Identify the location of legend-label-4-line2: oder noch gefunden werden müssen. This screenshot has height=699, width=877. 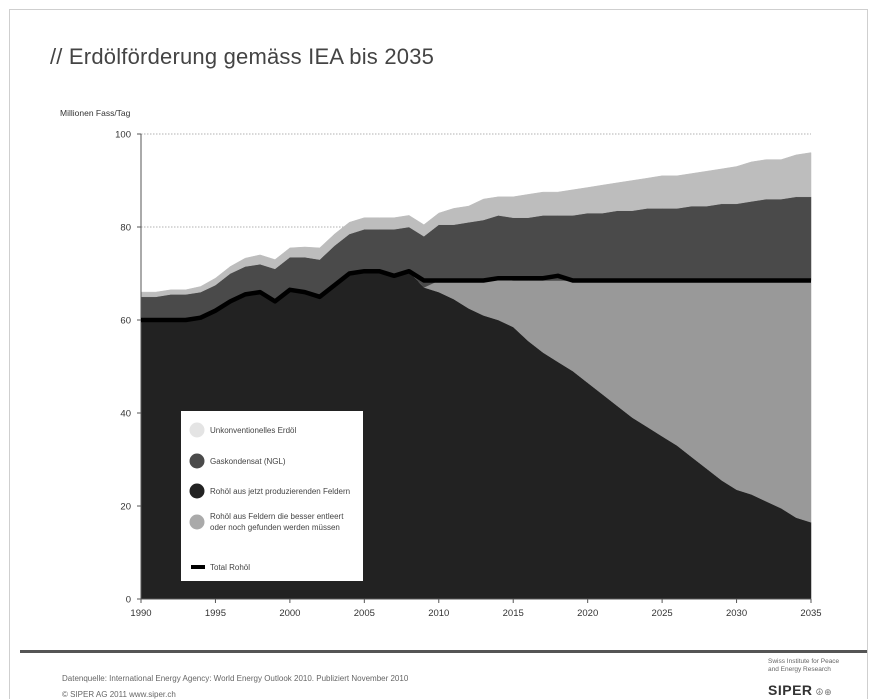
(275, 527).